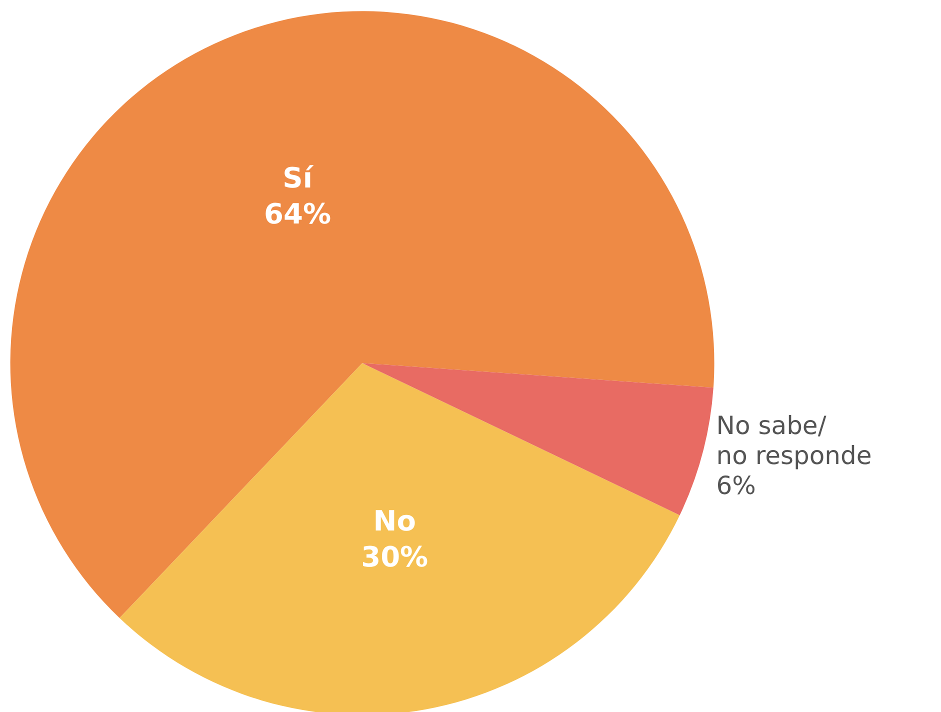  Describe the element at coordinates (394, 521) in the screenshot. I see `slice-label: No` at that location.